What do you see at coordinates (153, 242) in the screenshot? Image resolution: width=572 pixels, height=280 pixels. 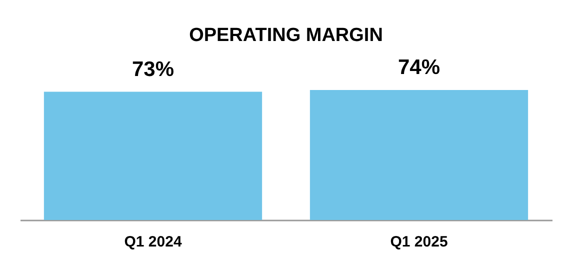 I see `x-tick-label: Q1 2024` at bounding box center [153, 242].